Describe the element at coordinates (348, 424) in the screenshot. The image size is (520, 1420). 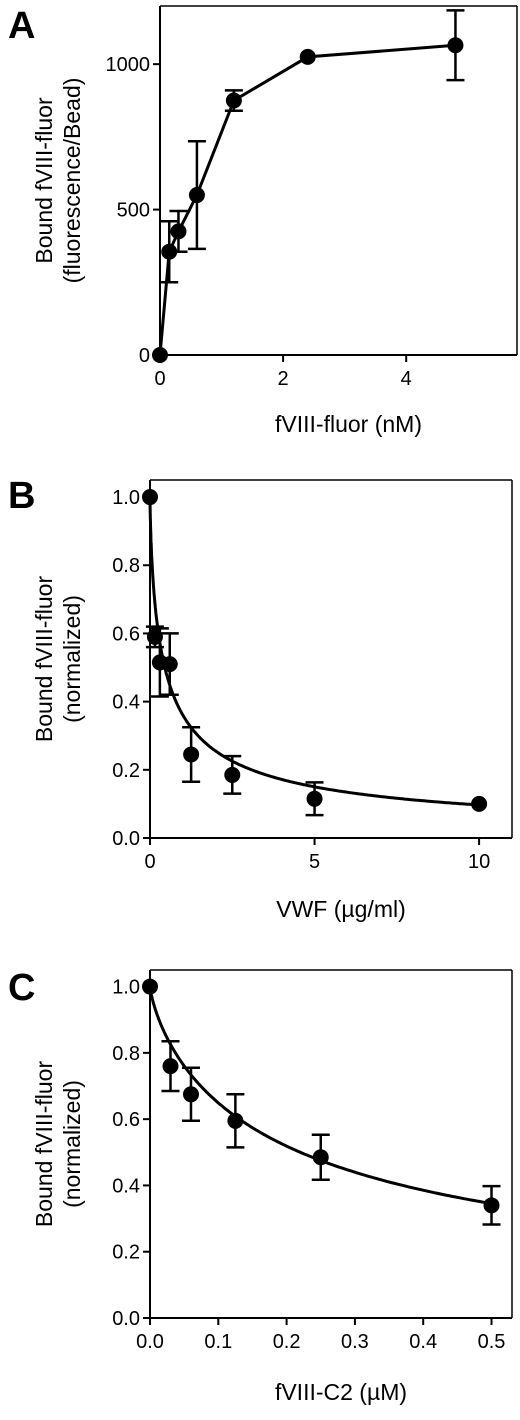
I see `x-axis-title: fVIII-fluor (nM)` at that location.